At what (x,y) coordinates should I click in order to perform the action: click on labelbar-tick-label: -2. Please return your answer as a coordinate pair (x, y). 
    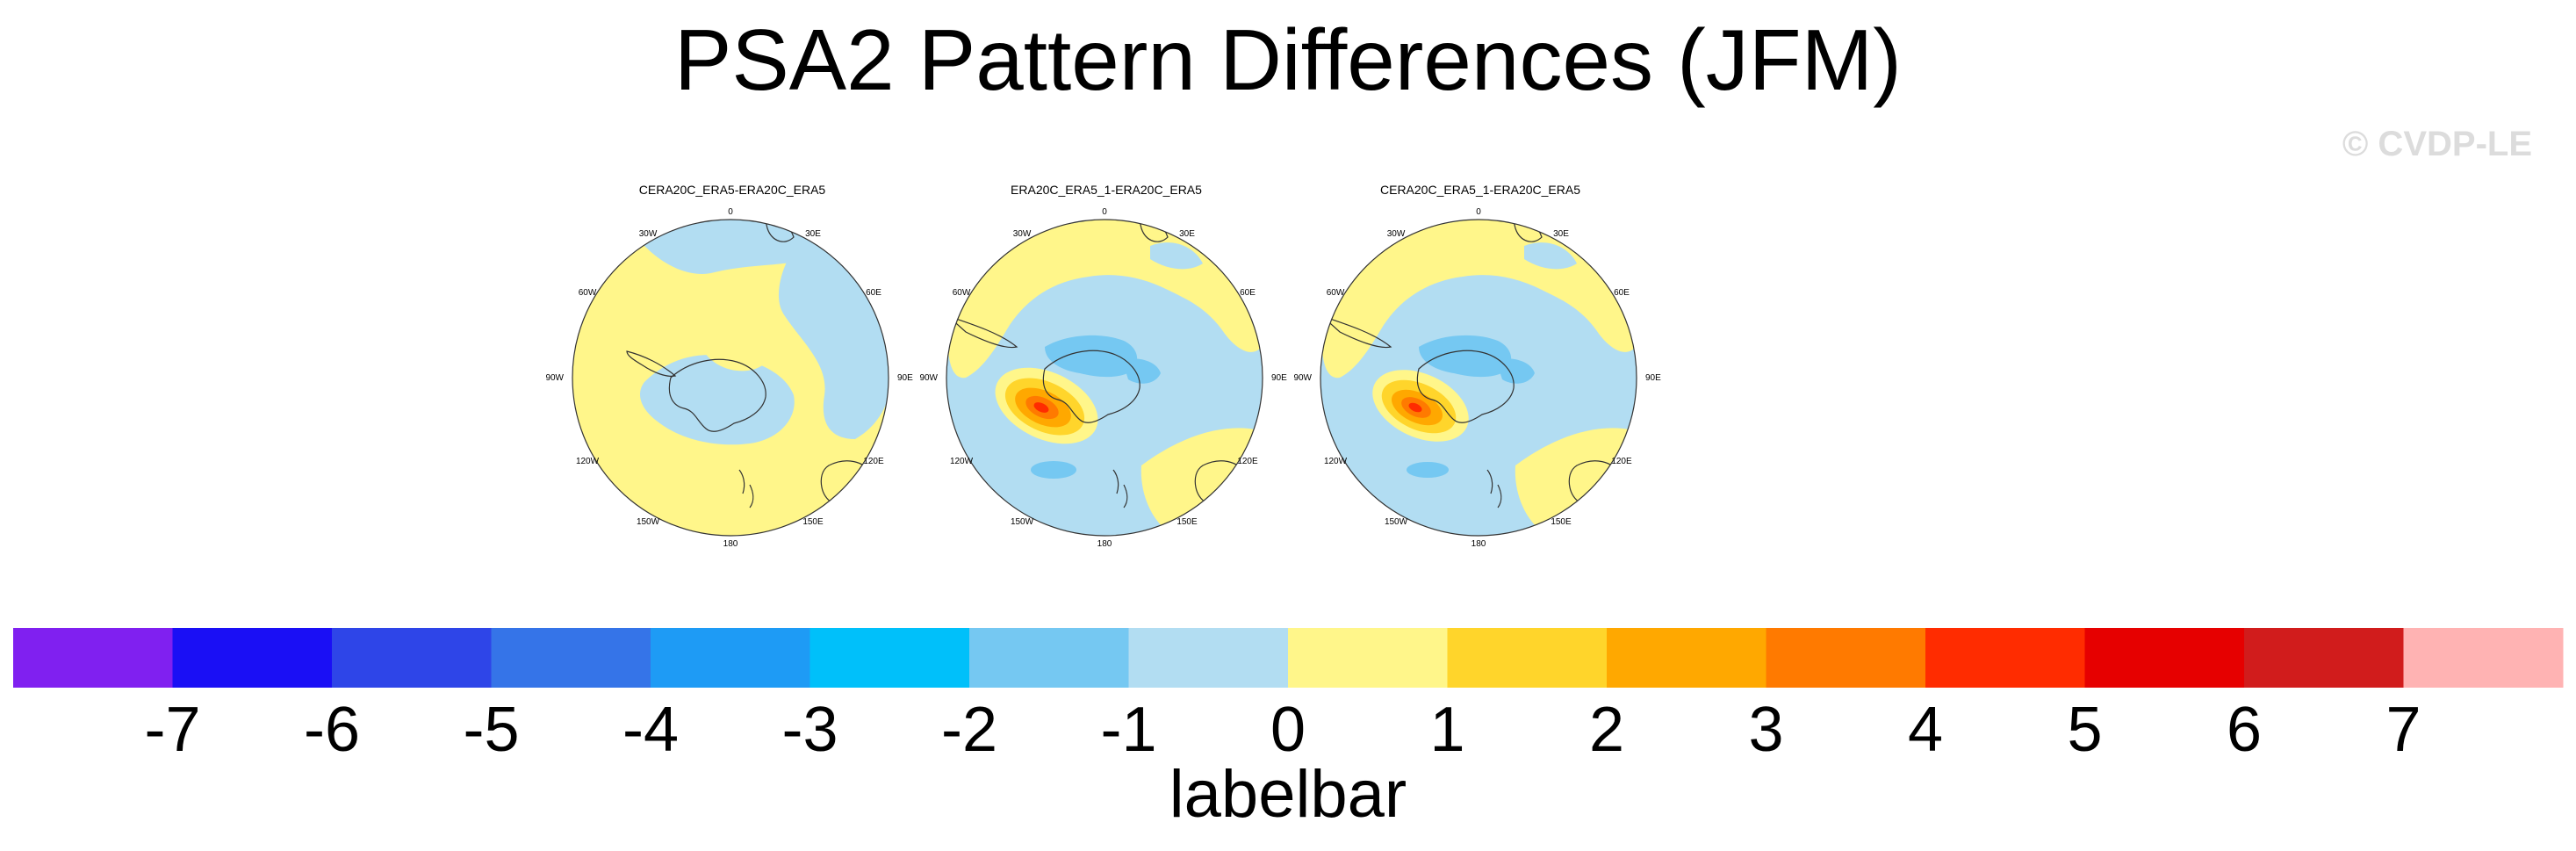
    Looking at the image, I should click on (969, 730).